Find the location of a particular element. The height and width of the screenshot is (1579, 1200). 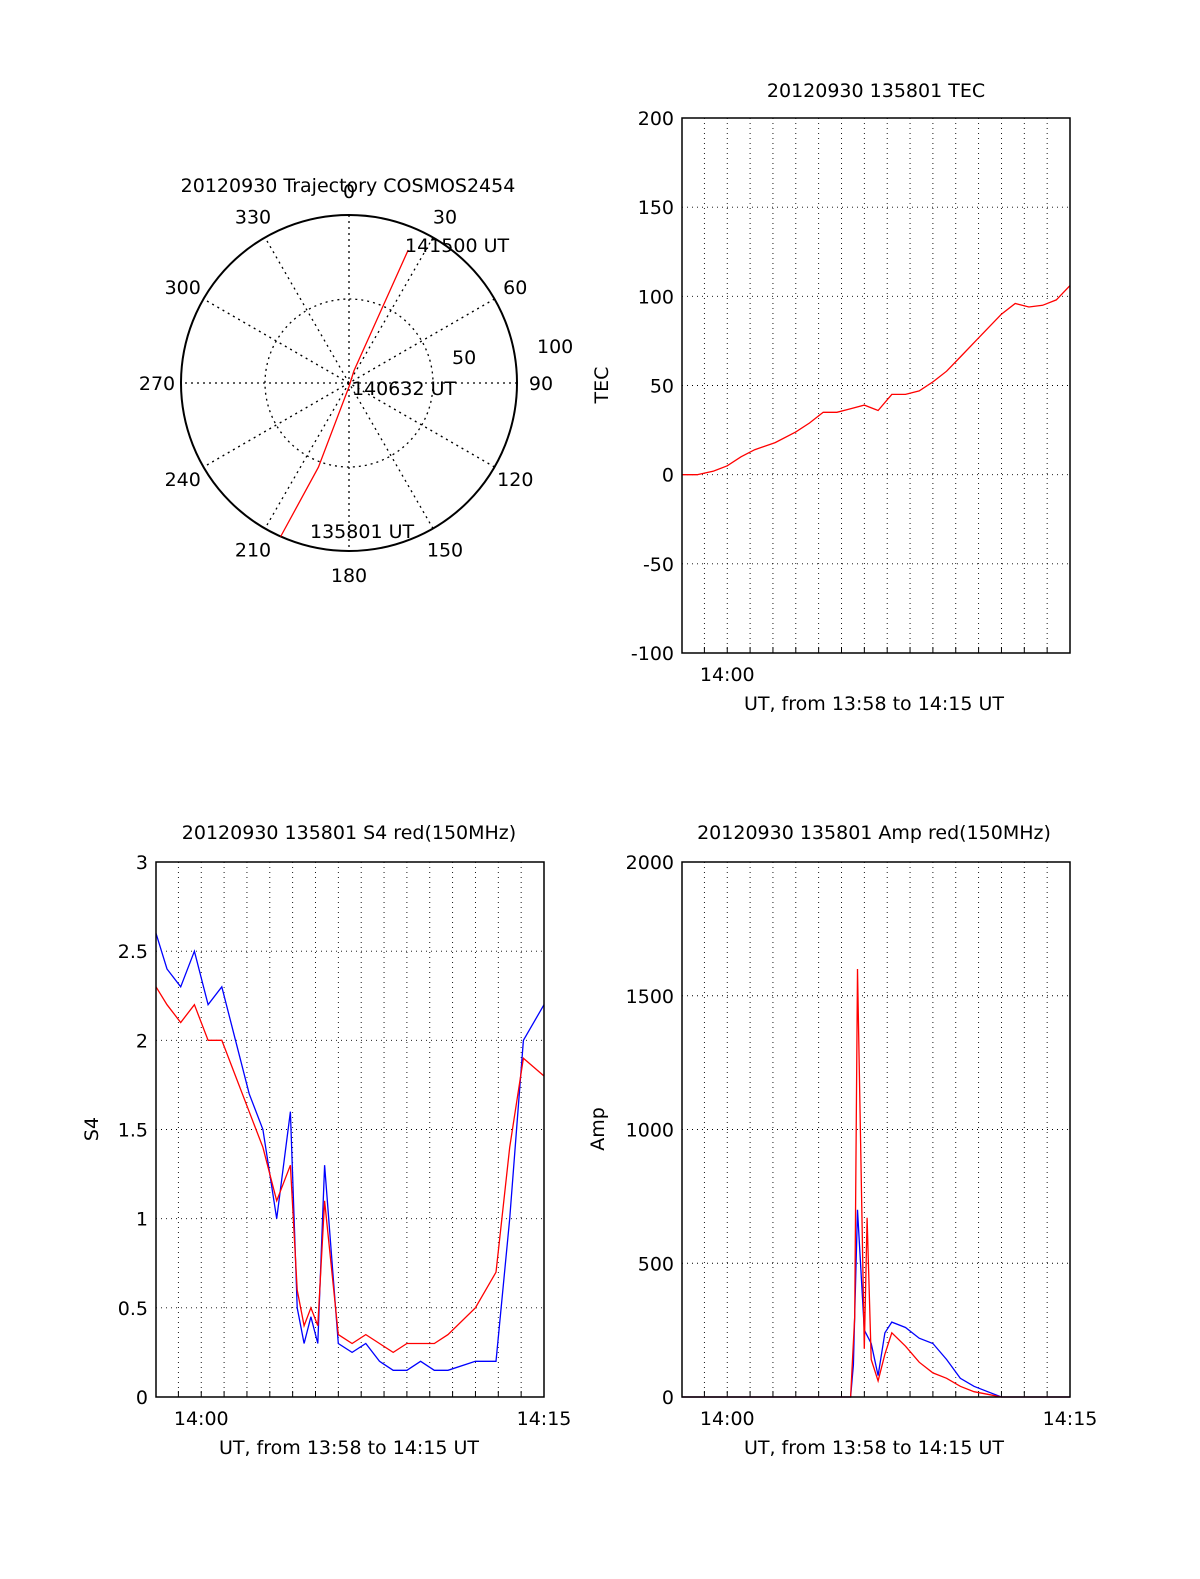

s4-x-tick-label: 14:00 is located at coordinates (201, 1419).